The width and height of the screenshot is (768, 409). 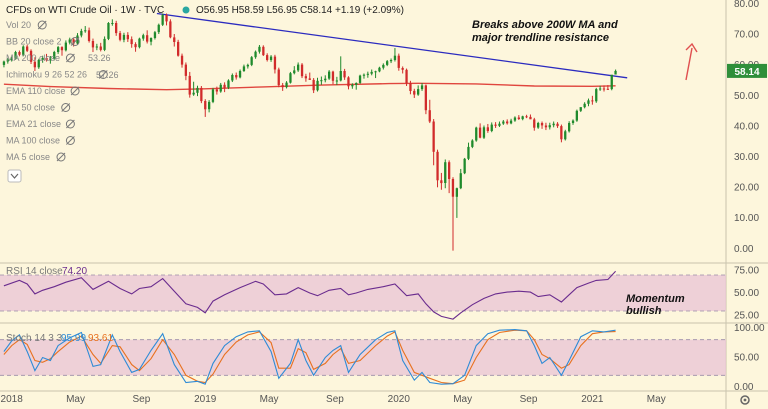 I want to click on stoch-layer, so click(x=309, y=357).